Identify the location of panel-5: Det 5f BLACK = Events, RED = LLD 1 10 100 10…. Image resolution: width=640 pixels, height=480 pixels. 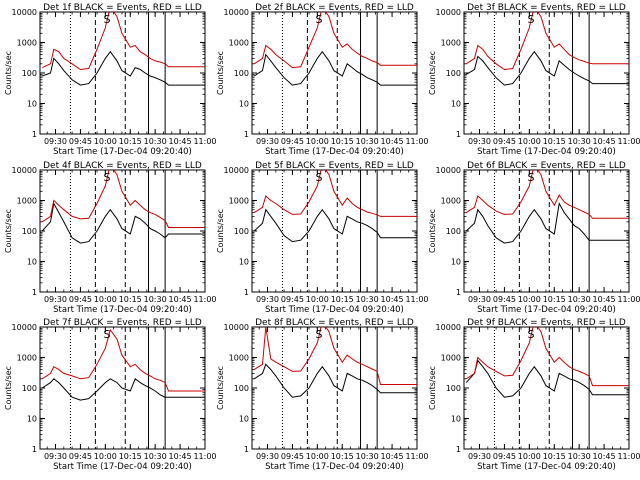
(322, 238).